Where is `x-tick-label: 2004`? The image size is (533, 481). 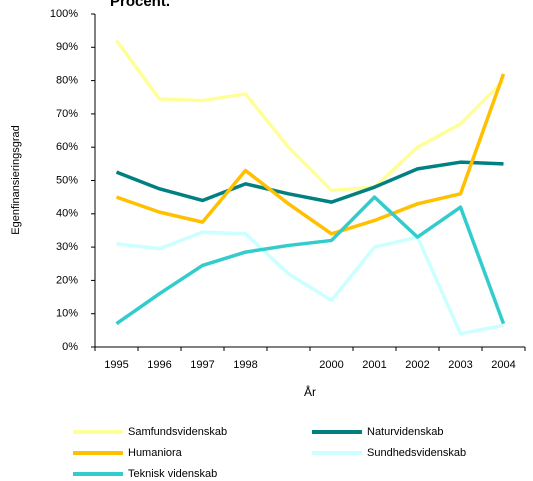 x-tick-label: 2004 is located at coordinates (503, 365).